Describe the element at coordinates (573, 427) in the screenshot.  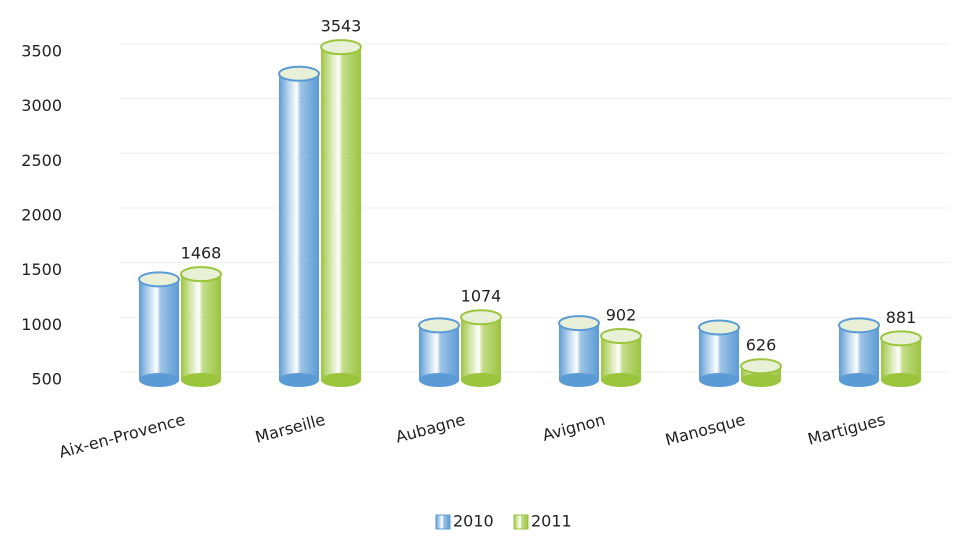
I see `x-tick-label: Avignon` at that location.